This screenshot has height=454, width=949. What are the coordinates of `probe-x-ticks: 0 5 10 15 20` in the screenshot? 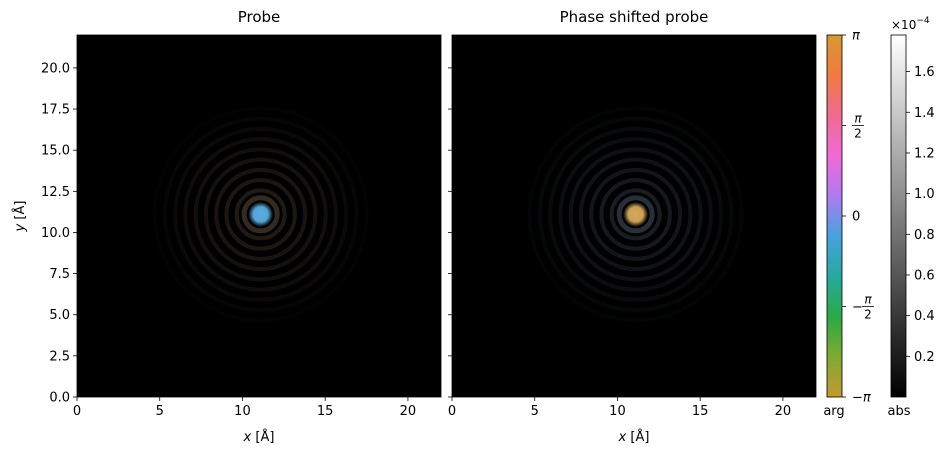 It's located at (244, 408).